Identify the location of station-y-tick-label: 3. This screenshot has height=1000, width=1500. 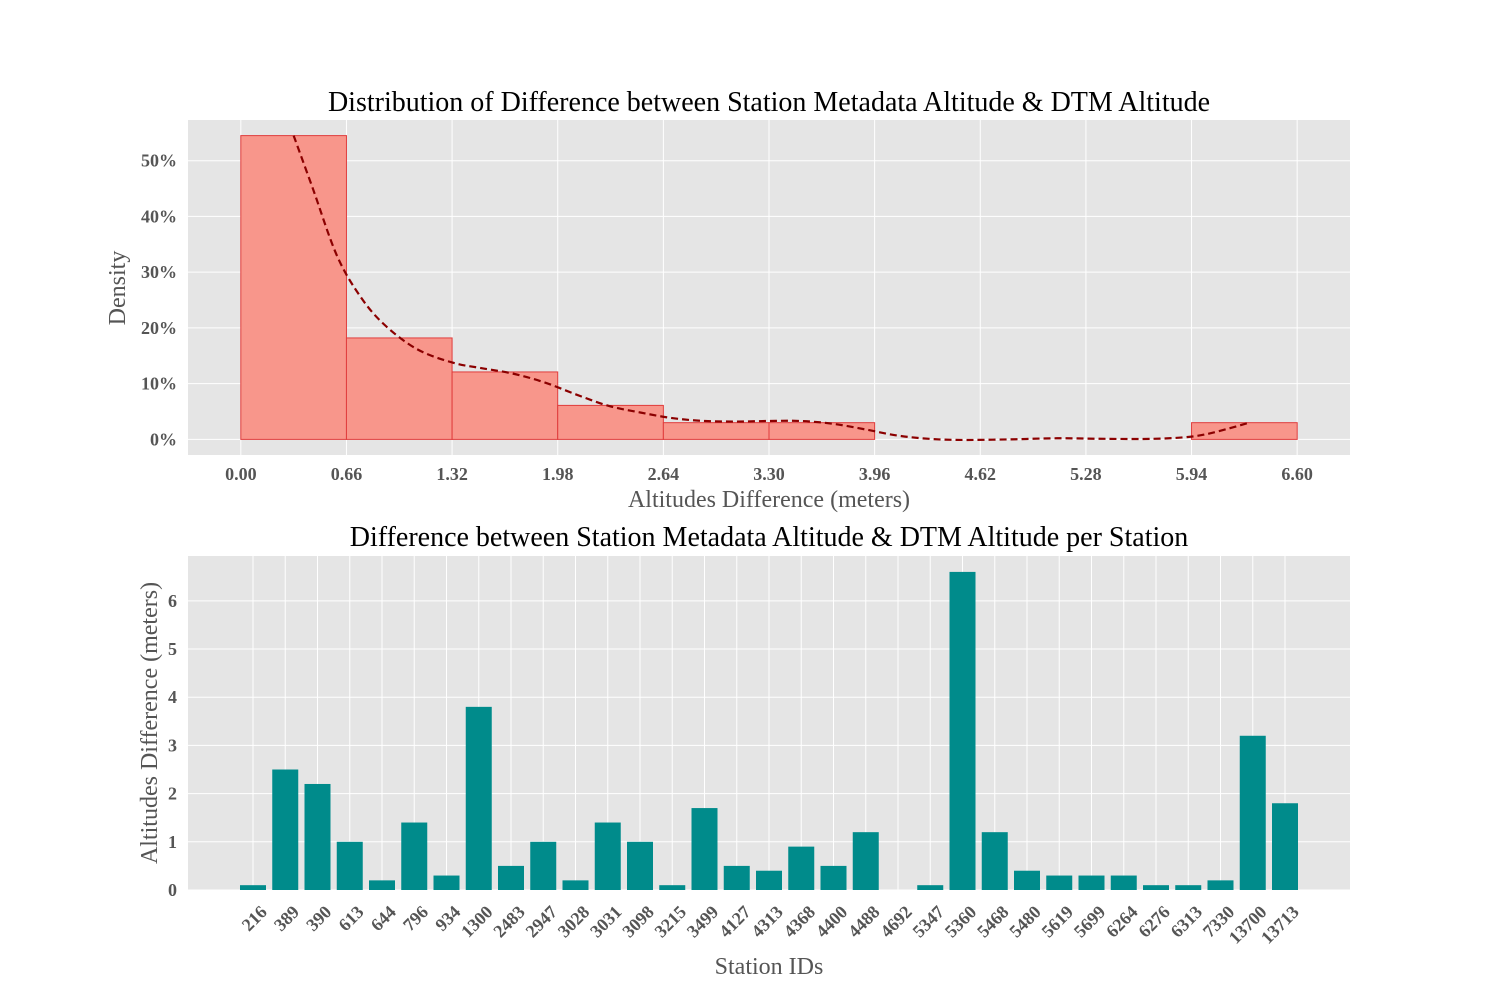
(172, 745).